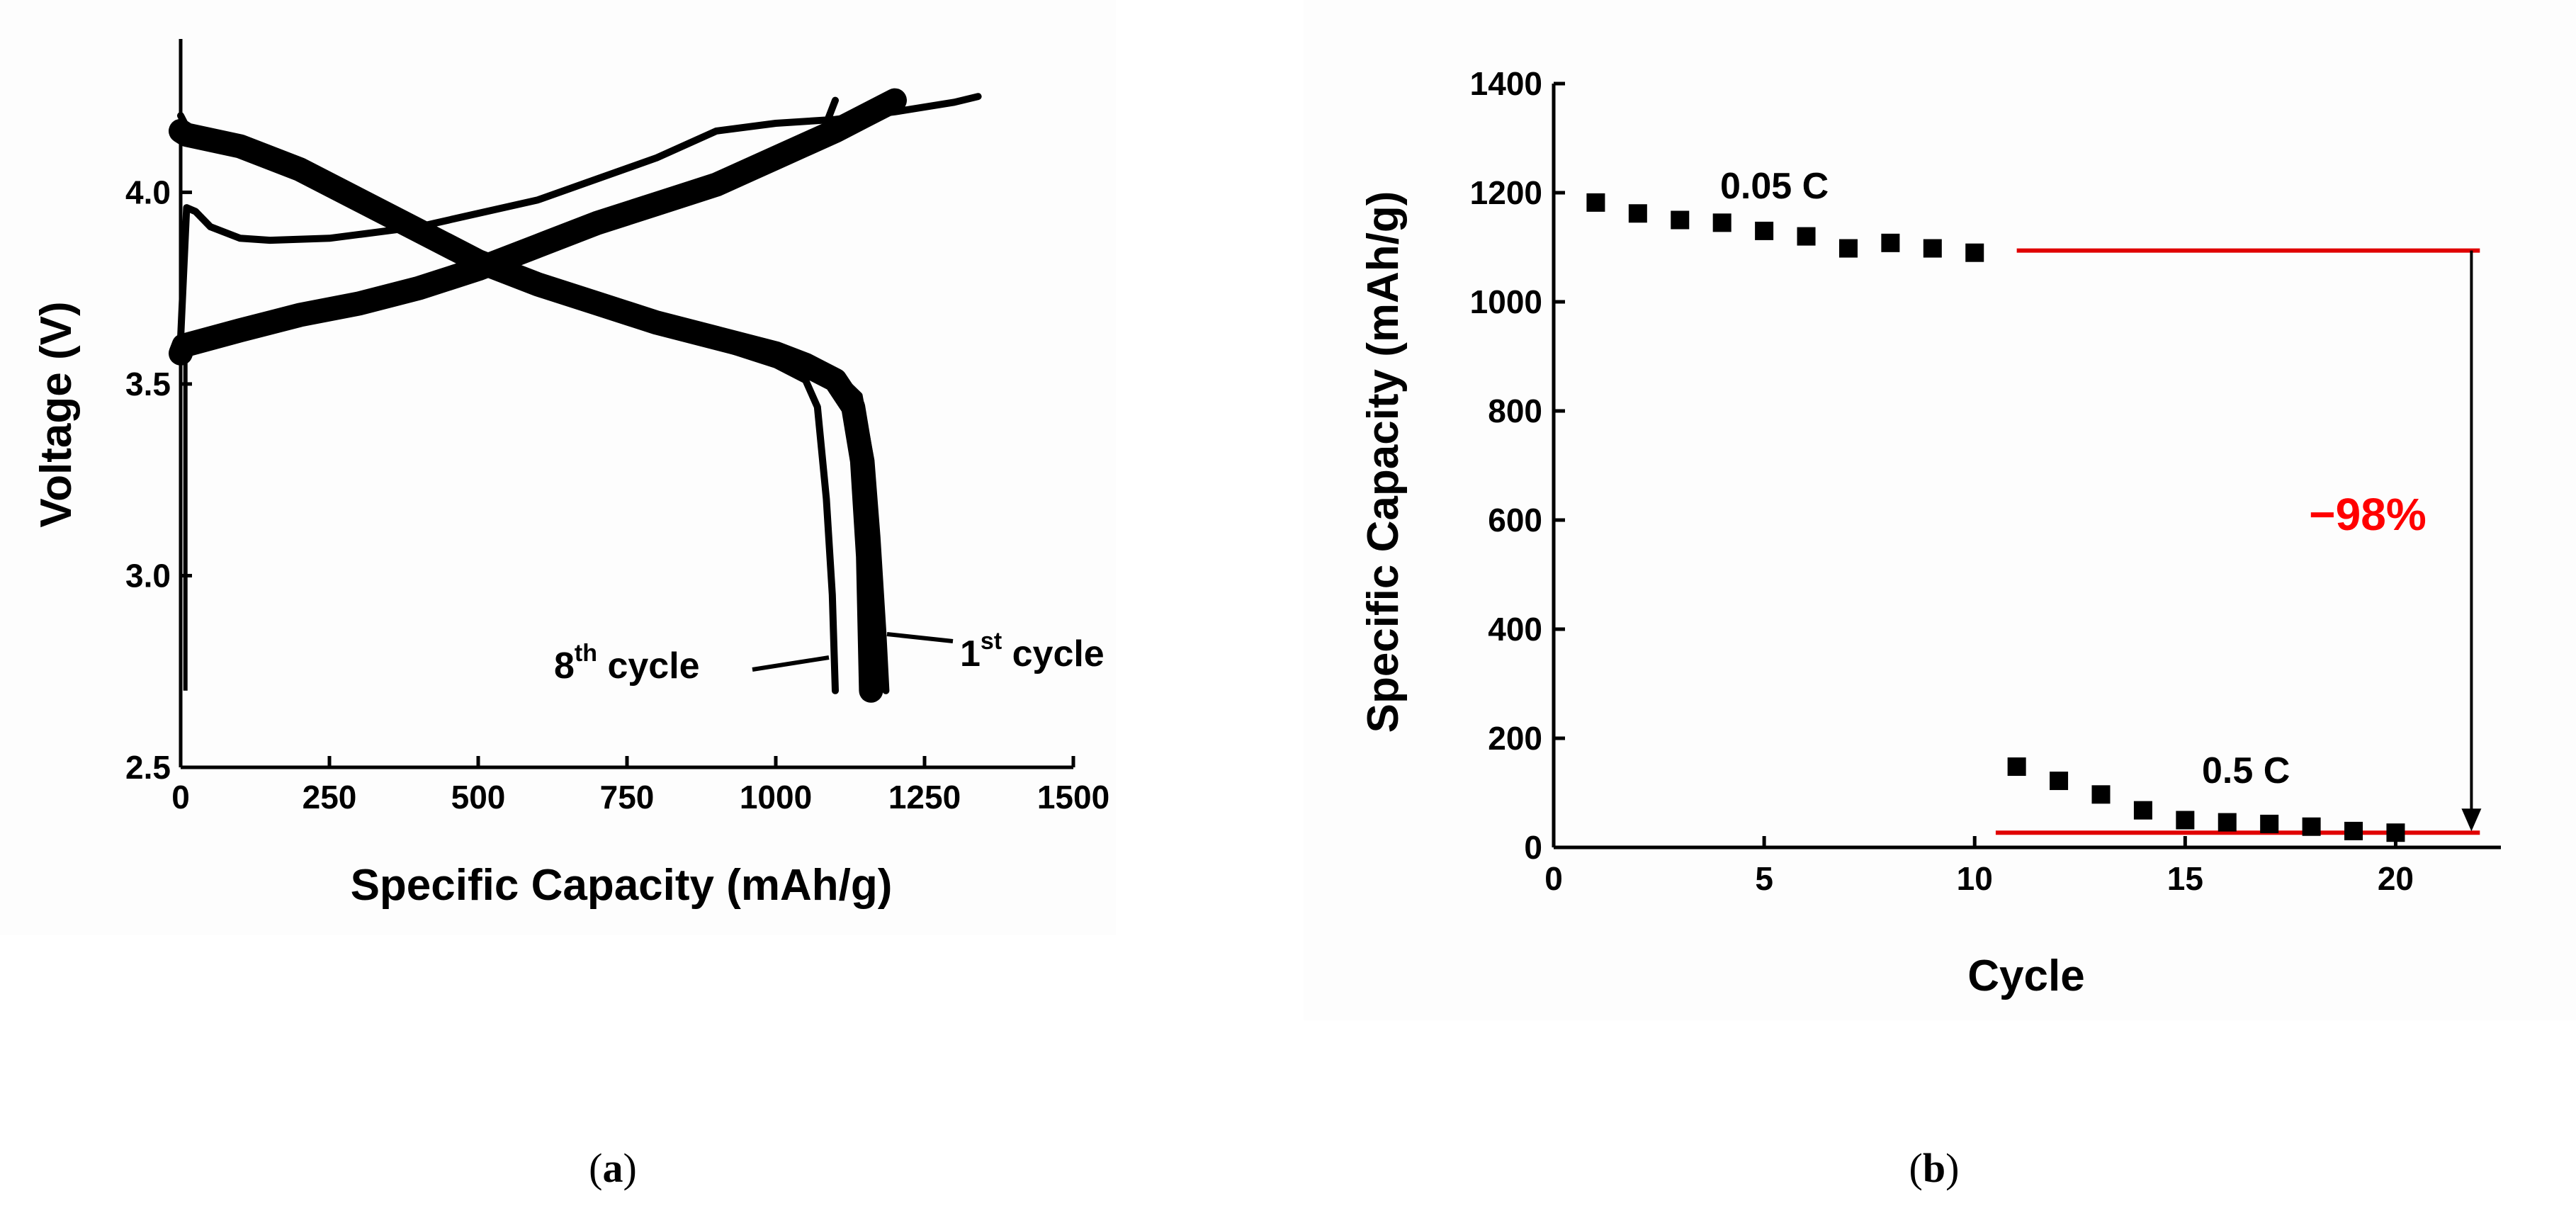  I want to click on subfigure-label-b: (b), so click(1934, 1168).